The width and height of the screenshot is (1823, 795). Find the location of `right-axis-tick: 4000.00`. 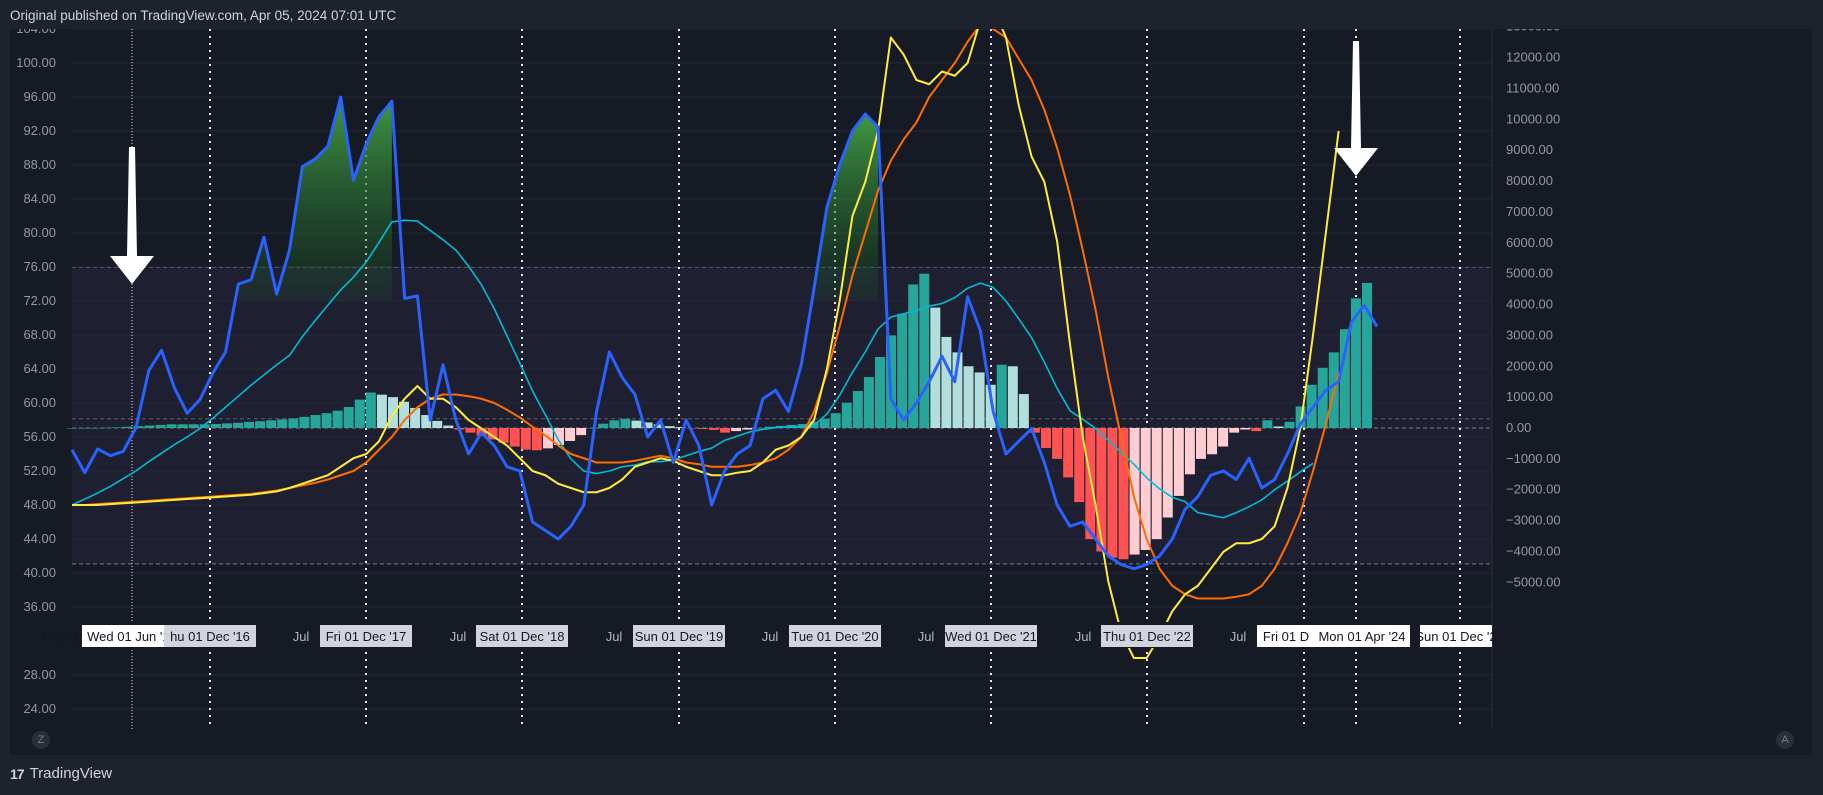

right-axis-tick: 4000.00 is located at coordinates (1529, 304).